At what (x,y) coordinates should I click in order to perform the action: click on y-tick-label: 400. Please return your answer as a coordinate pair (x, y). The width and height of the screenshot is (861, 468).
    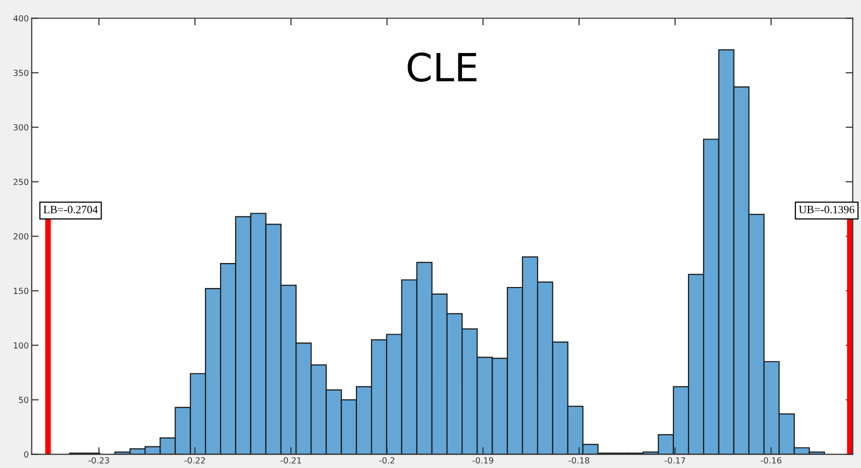
    Looking at the image, I should click on (20, 18).